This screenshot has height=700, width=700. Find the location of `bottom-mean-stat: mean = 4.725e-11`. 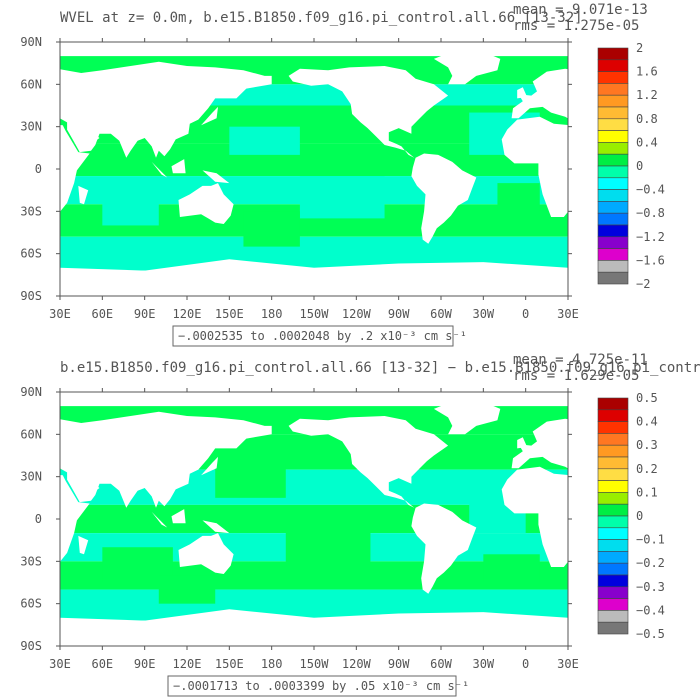

bottom-mean-stat: mean = 4.725e-11 is located at coordinates (580, 360).